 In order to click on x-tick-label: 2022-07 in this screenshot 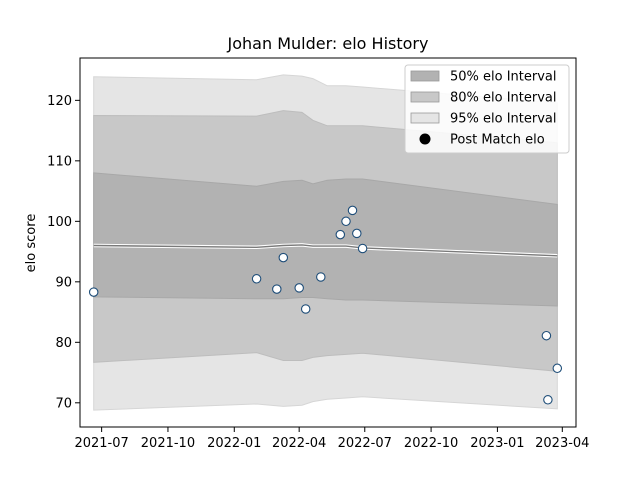, I will do `click(365, 443)`.